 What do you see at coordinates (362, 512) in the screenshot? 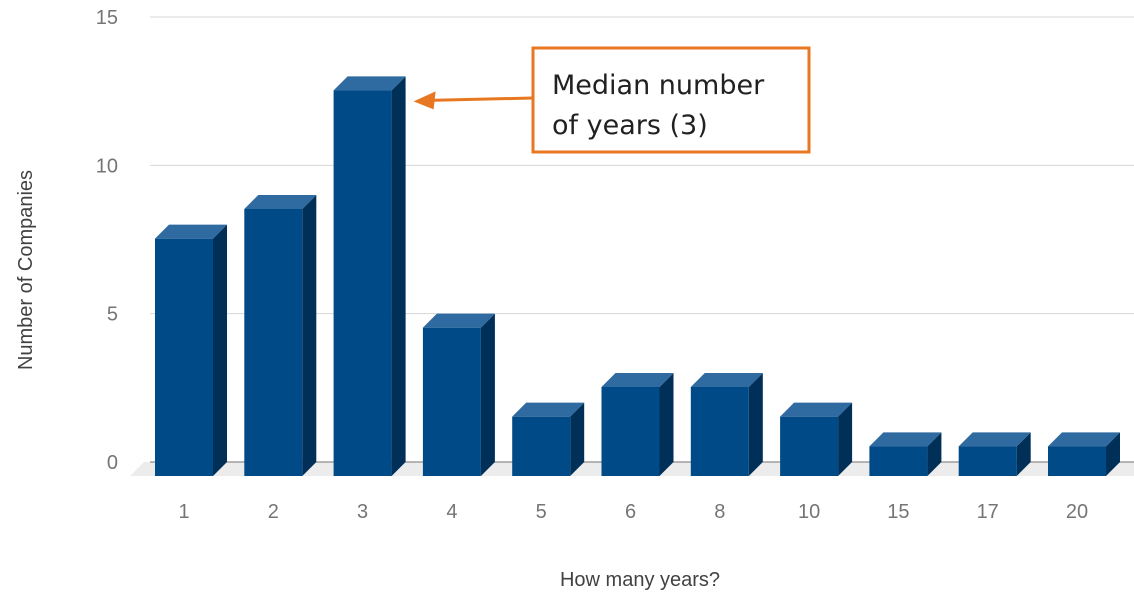
I see `x-tick-label: 3` at bounding box center [362, 512].